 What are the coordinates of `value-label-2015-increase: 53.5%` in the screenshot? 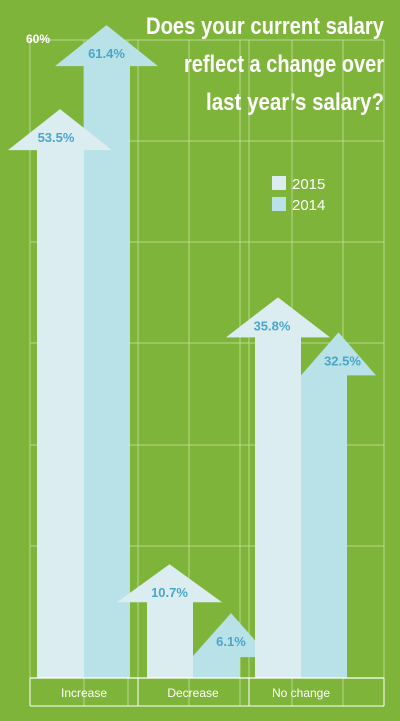 It's located at (56, 137).